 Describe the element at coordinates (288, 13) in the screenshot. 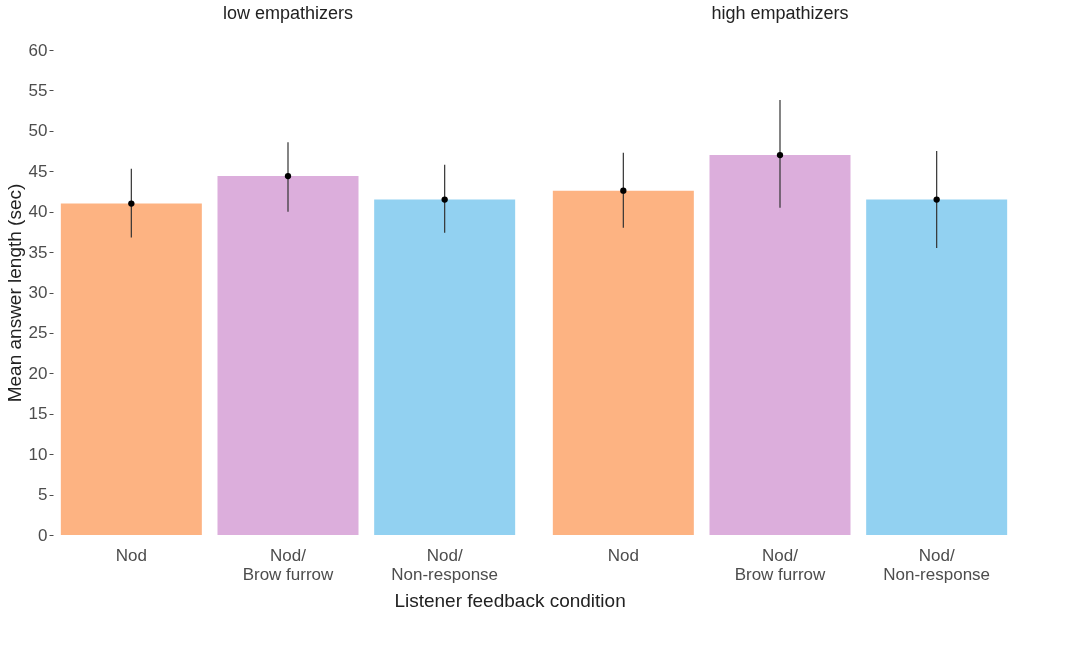

I see `chart-title: low empathizers` at that location.